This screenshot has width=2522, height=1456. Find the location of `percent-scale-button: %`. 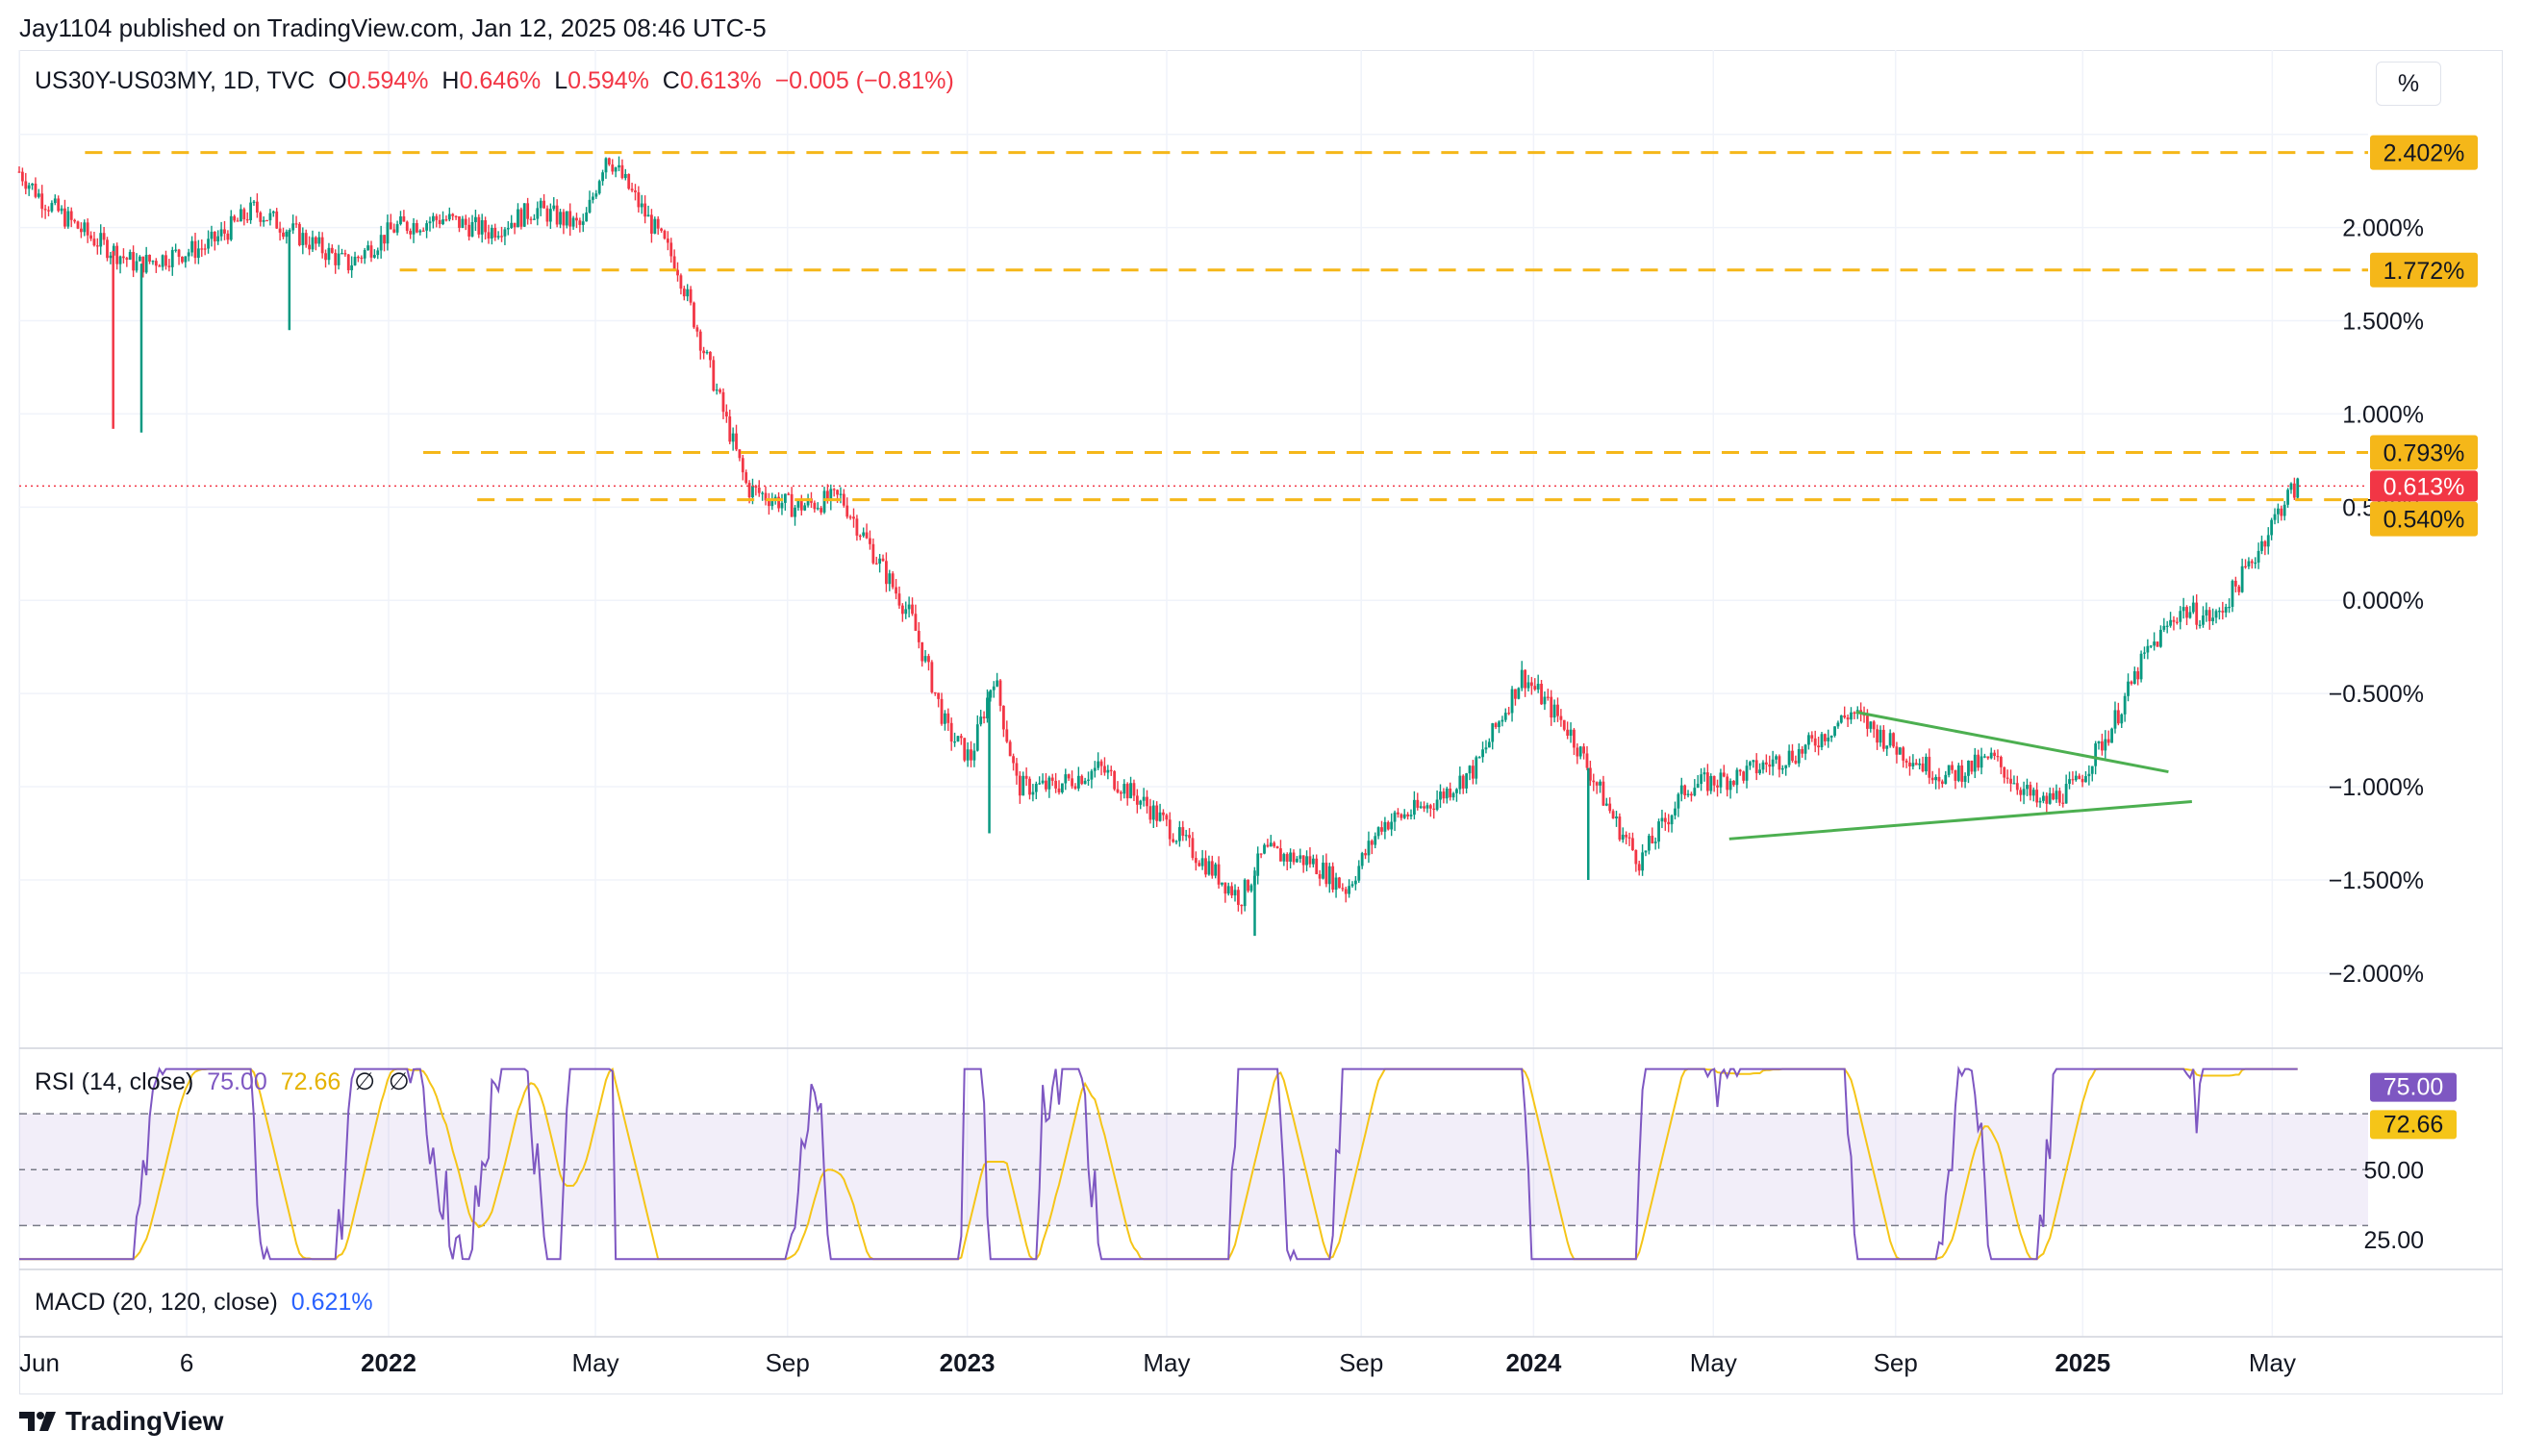

percent-scale-button: % is located at coordinates (2408, 84).